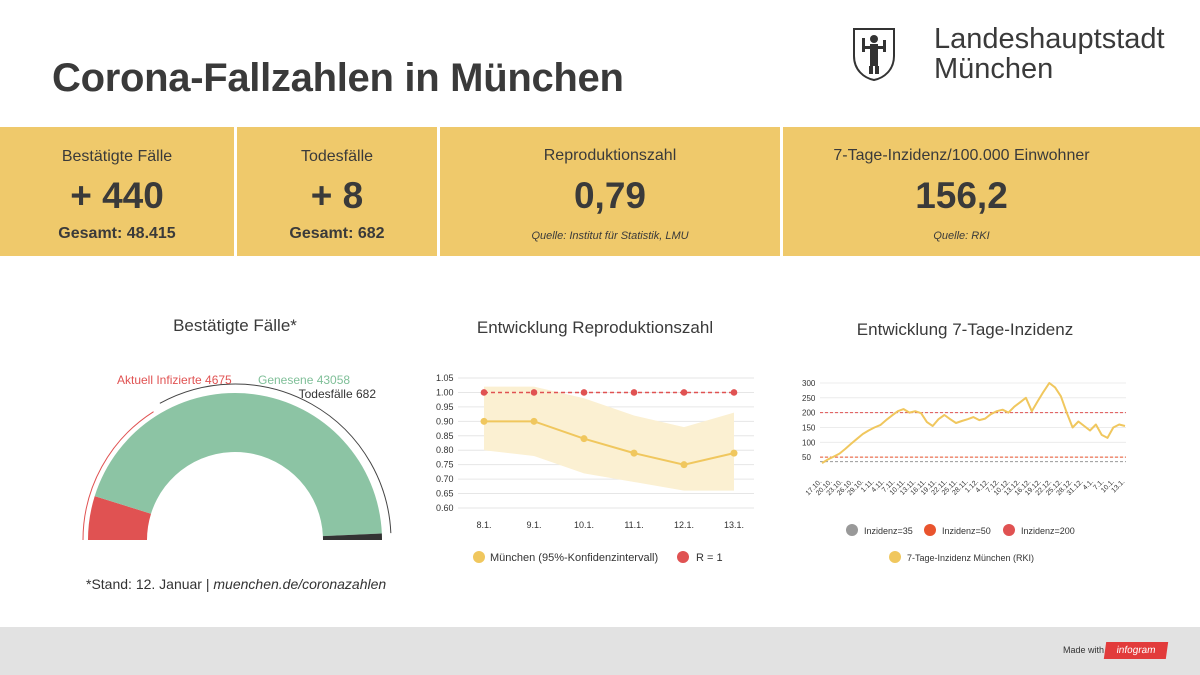 This screenshot has height=675, width=1200. What do you see at coordinates (1136, 650) in the screenshot?
I see `infogram-badge: infogram` at bounding box center [1136, 650].